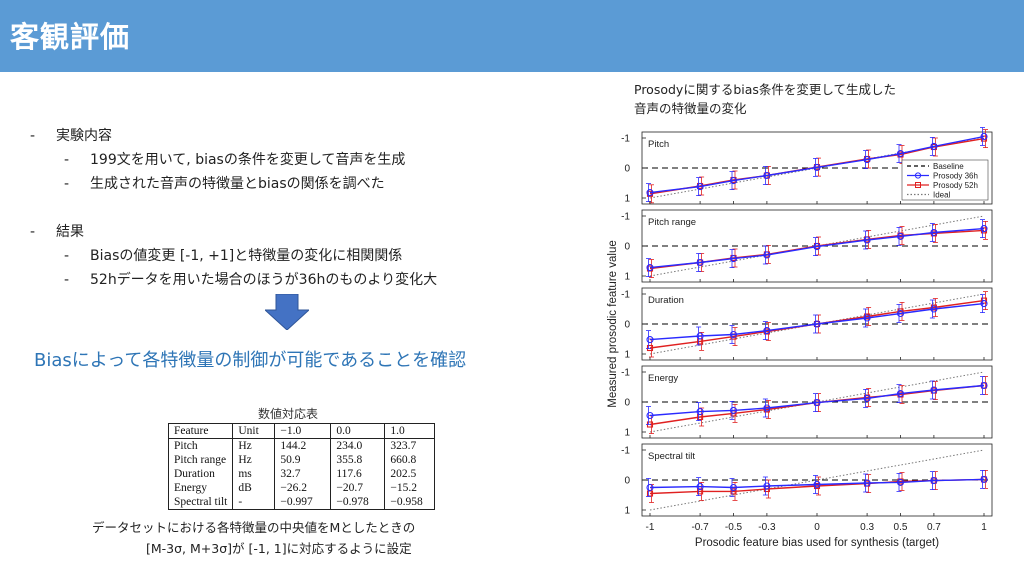 This screenshot has height=576, width=1024. What do you see at coordinates (254, 460) in the screenshot?
I see `table-cell: Hz` at bounding box center [254, 460].